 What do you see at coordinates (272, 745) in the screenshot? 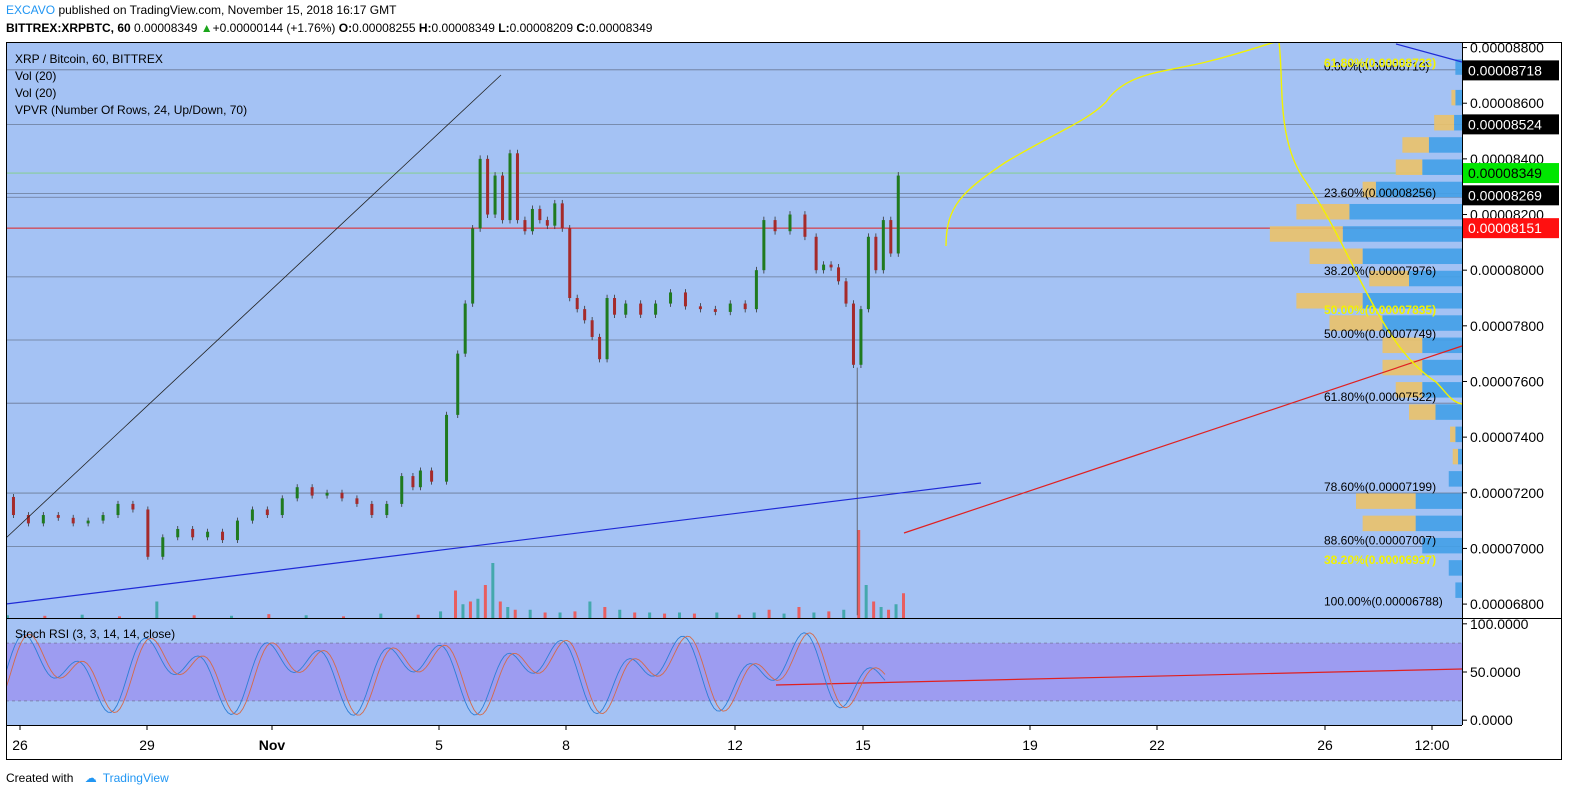
I see `time-tick-label: Nov` at bounding box center [272, 745].